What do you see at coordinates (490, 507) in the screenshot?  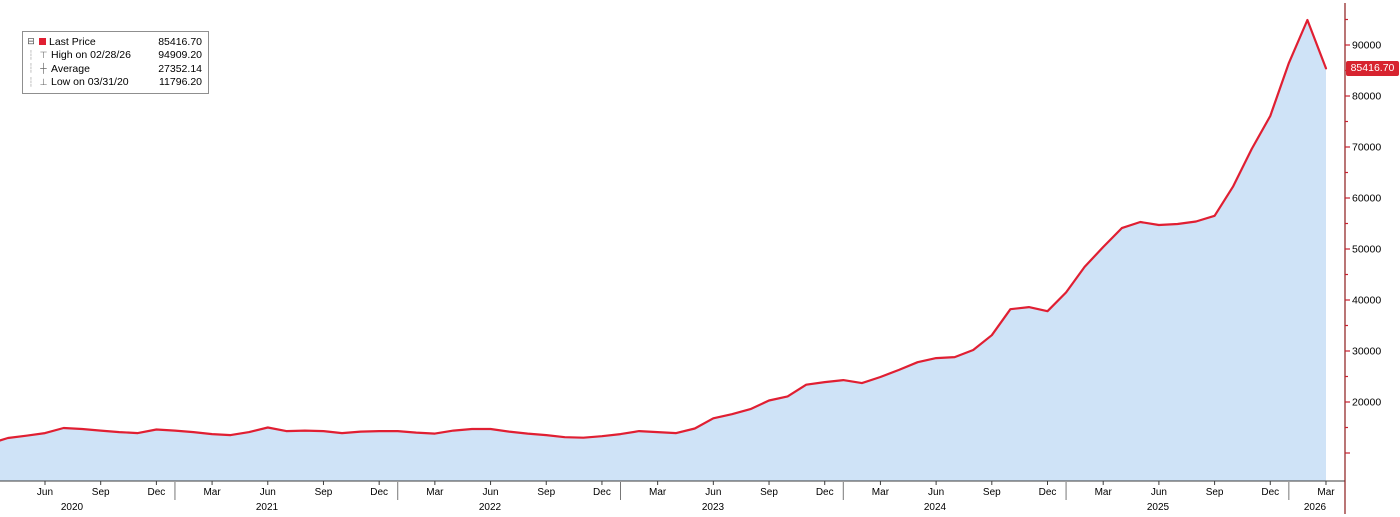 I see `year-label: 2022` at bounding box center [490, 507].